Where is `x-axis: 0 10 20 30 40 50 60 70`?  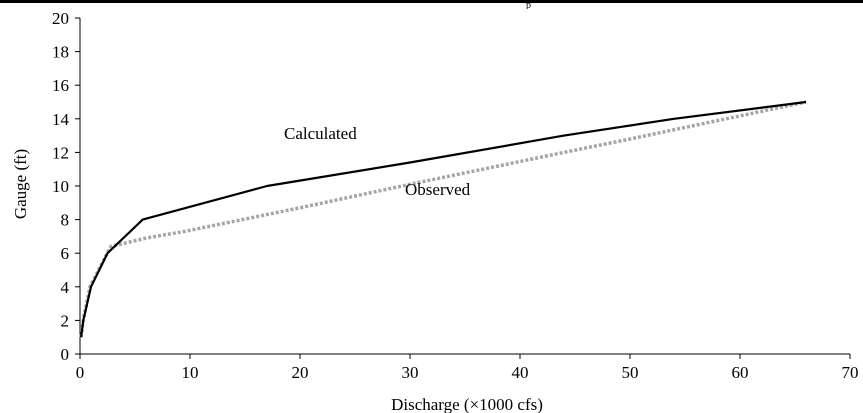
x-axis: 0 10 20 30 40 50 60 70 is located at coordinates (467, 367).